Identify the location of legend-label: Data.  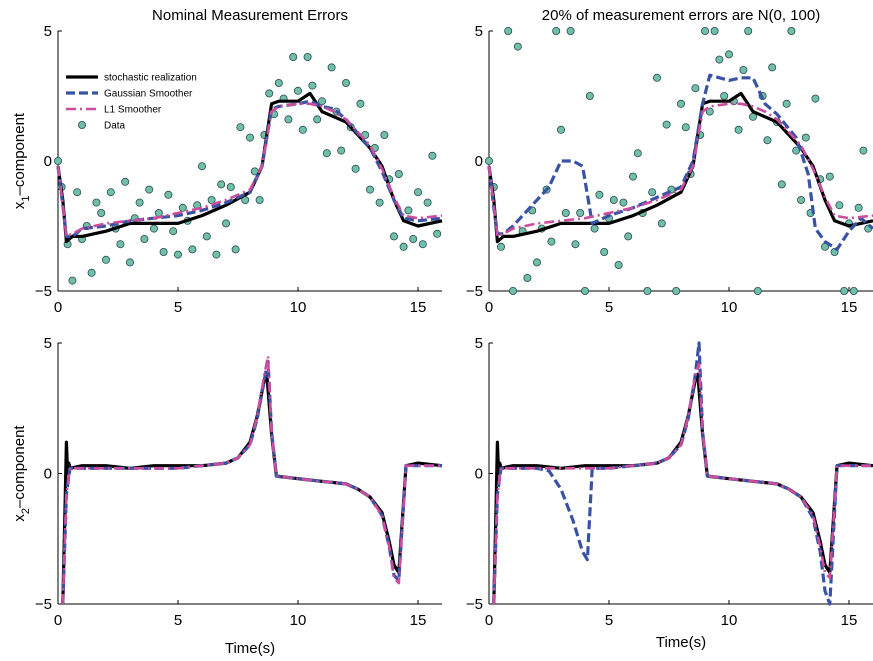
(115, 126).